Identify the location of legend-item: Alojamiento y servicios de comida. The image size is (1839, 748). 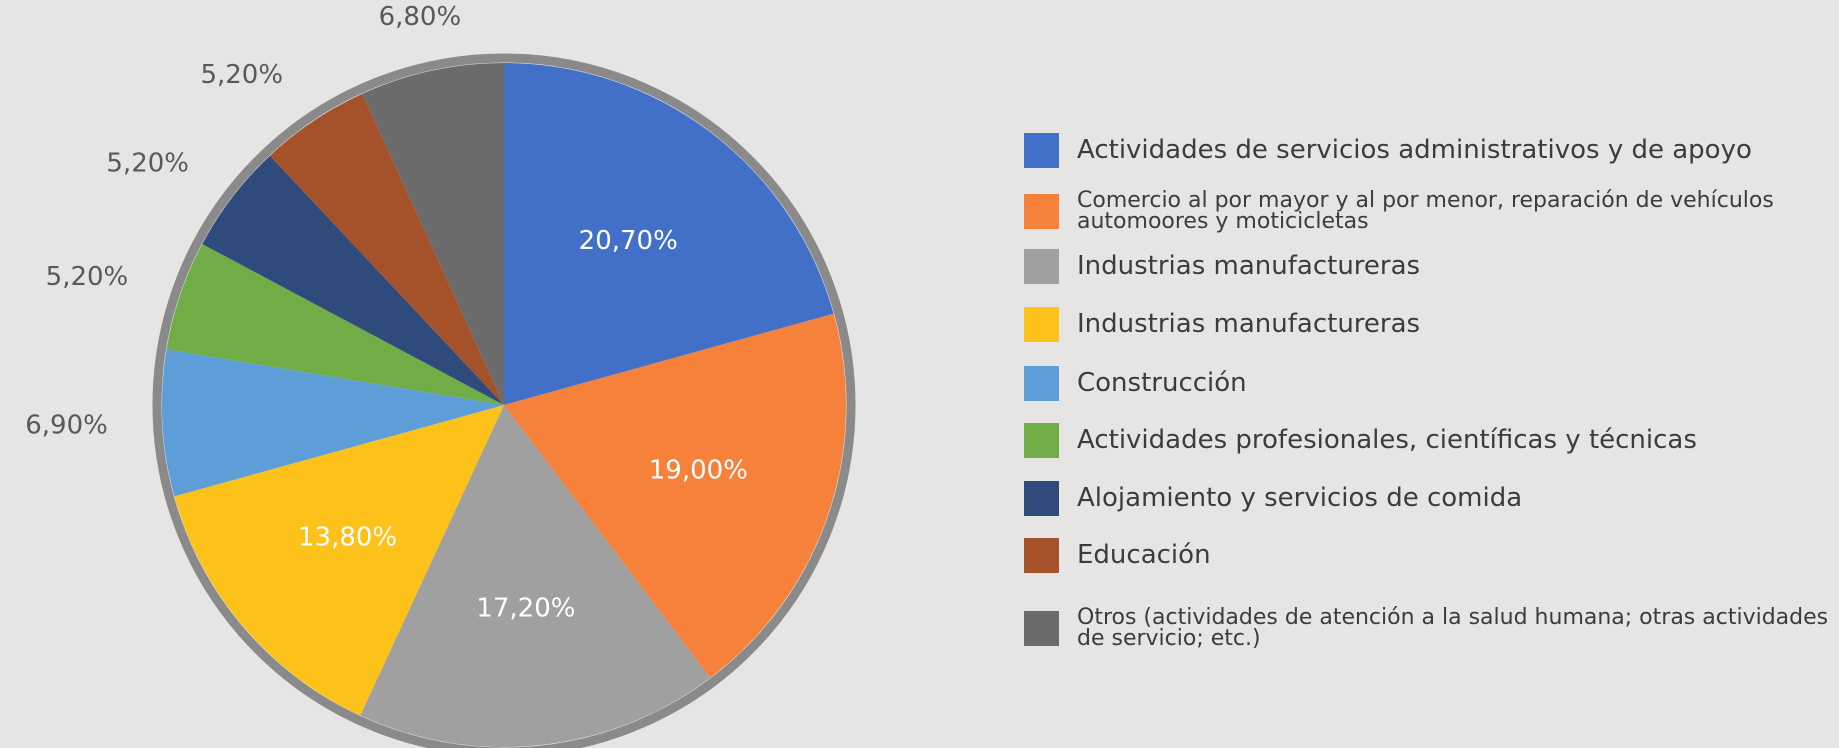
(1431, 498).